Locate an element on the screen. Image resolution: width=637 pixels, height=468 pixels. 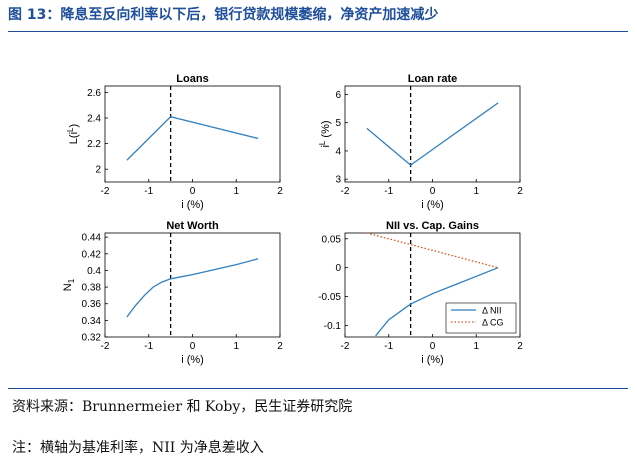
source-divider is located at coordinates (318, 388).